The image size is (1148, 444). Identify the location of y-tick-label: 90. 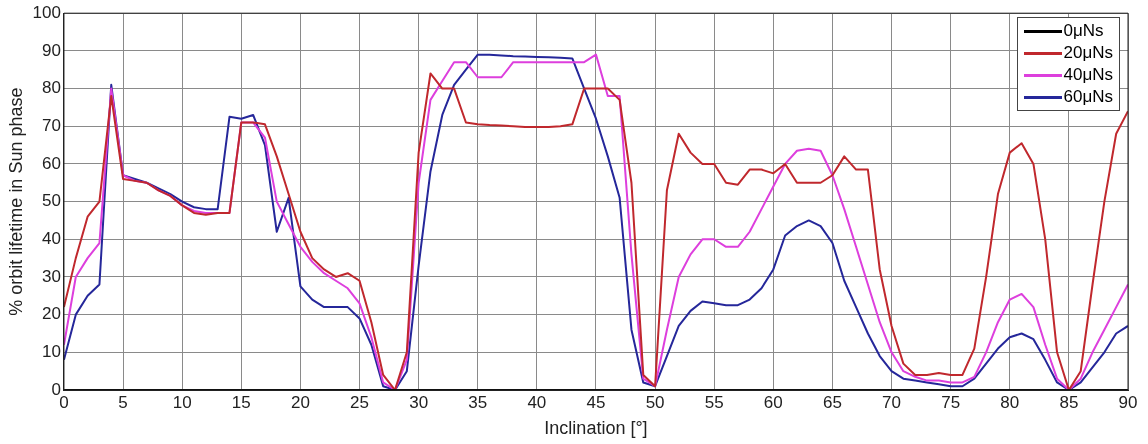
(51, 50).